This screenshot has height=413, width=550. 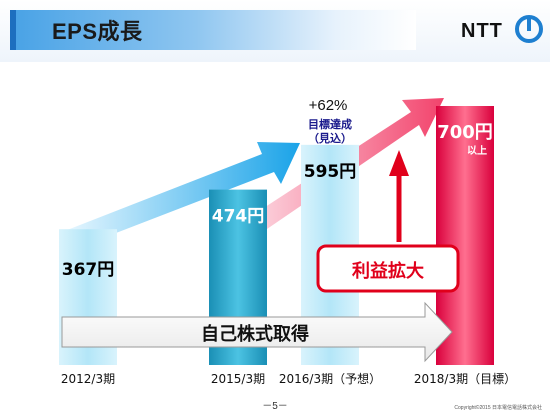 I want to click on data-label-3: 595円, so click(x=330, y=172).